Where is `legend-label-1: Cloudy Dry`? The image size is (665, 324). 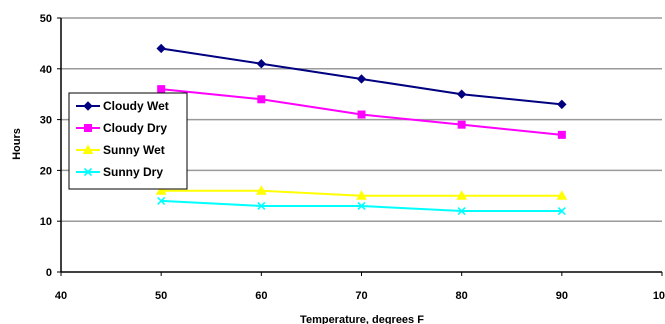 legend-label-1: Cloudy Dry is located at coordinates (135, 128).